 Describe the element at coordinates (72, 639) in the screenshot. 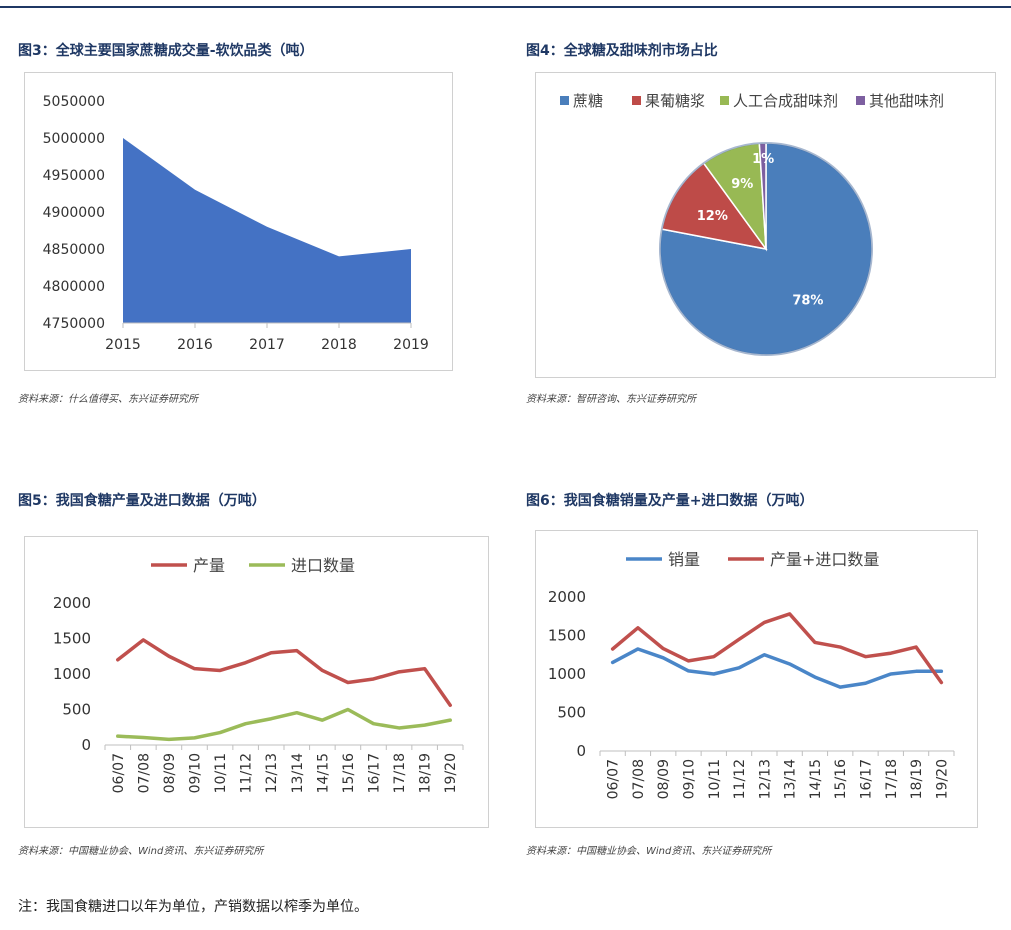

I see `fig5-y-tick-label: 1500` at that location.